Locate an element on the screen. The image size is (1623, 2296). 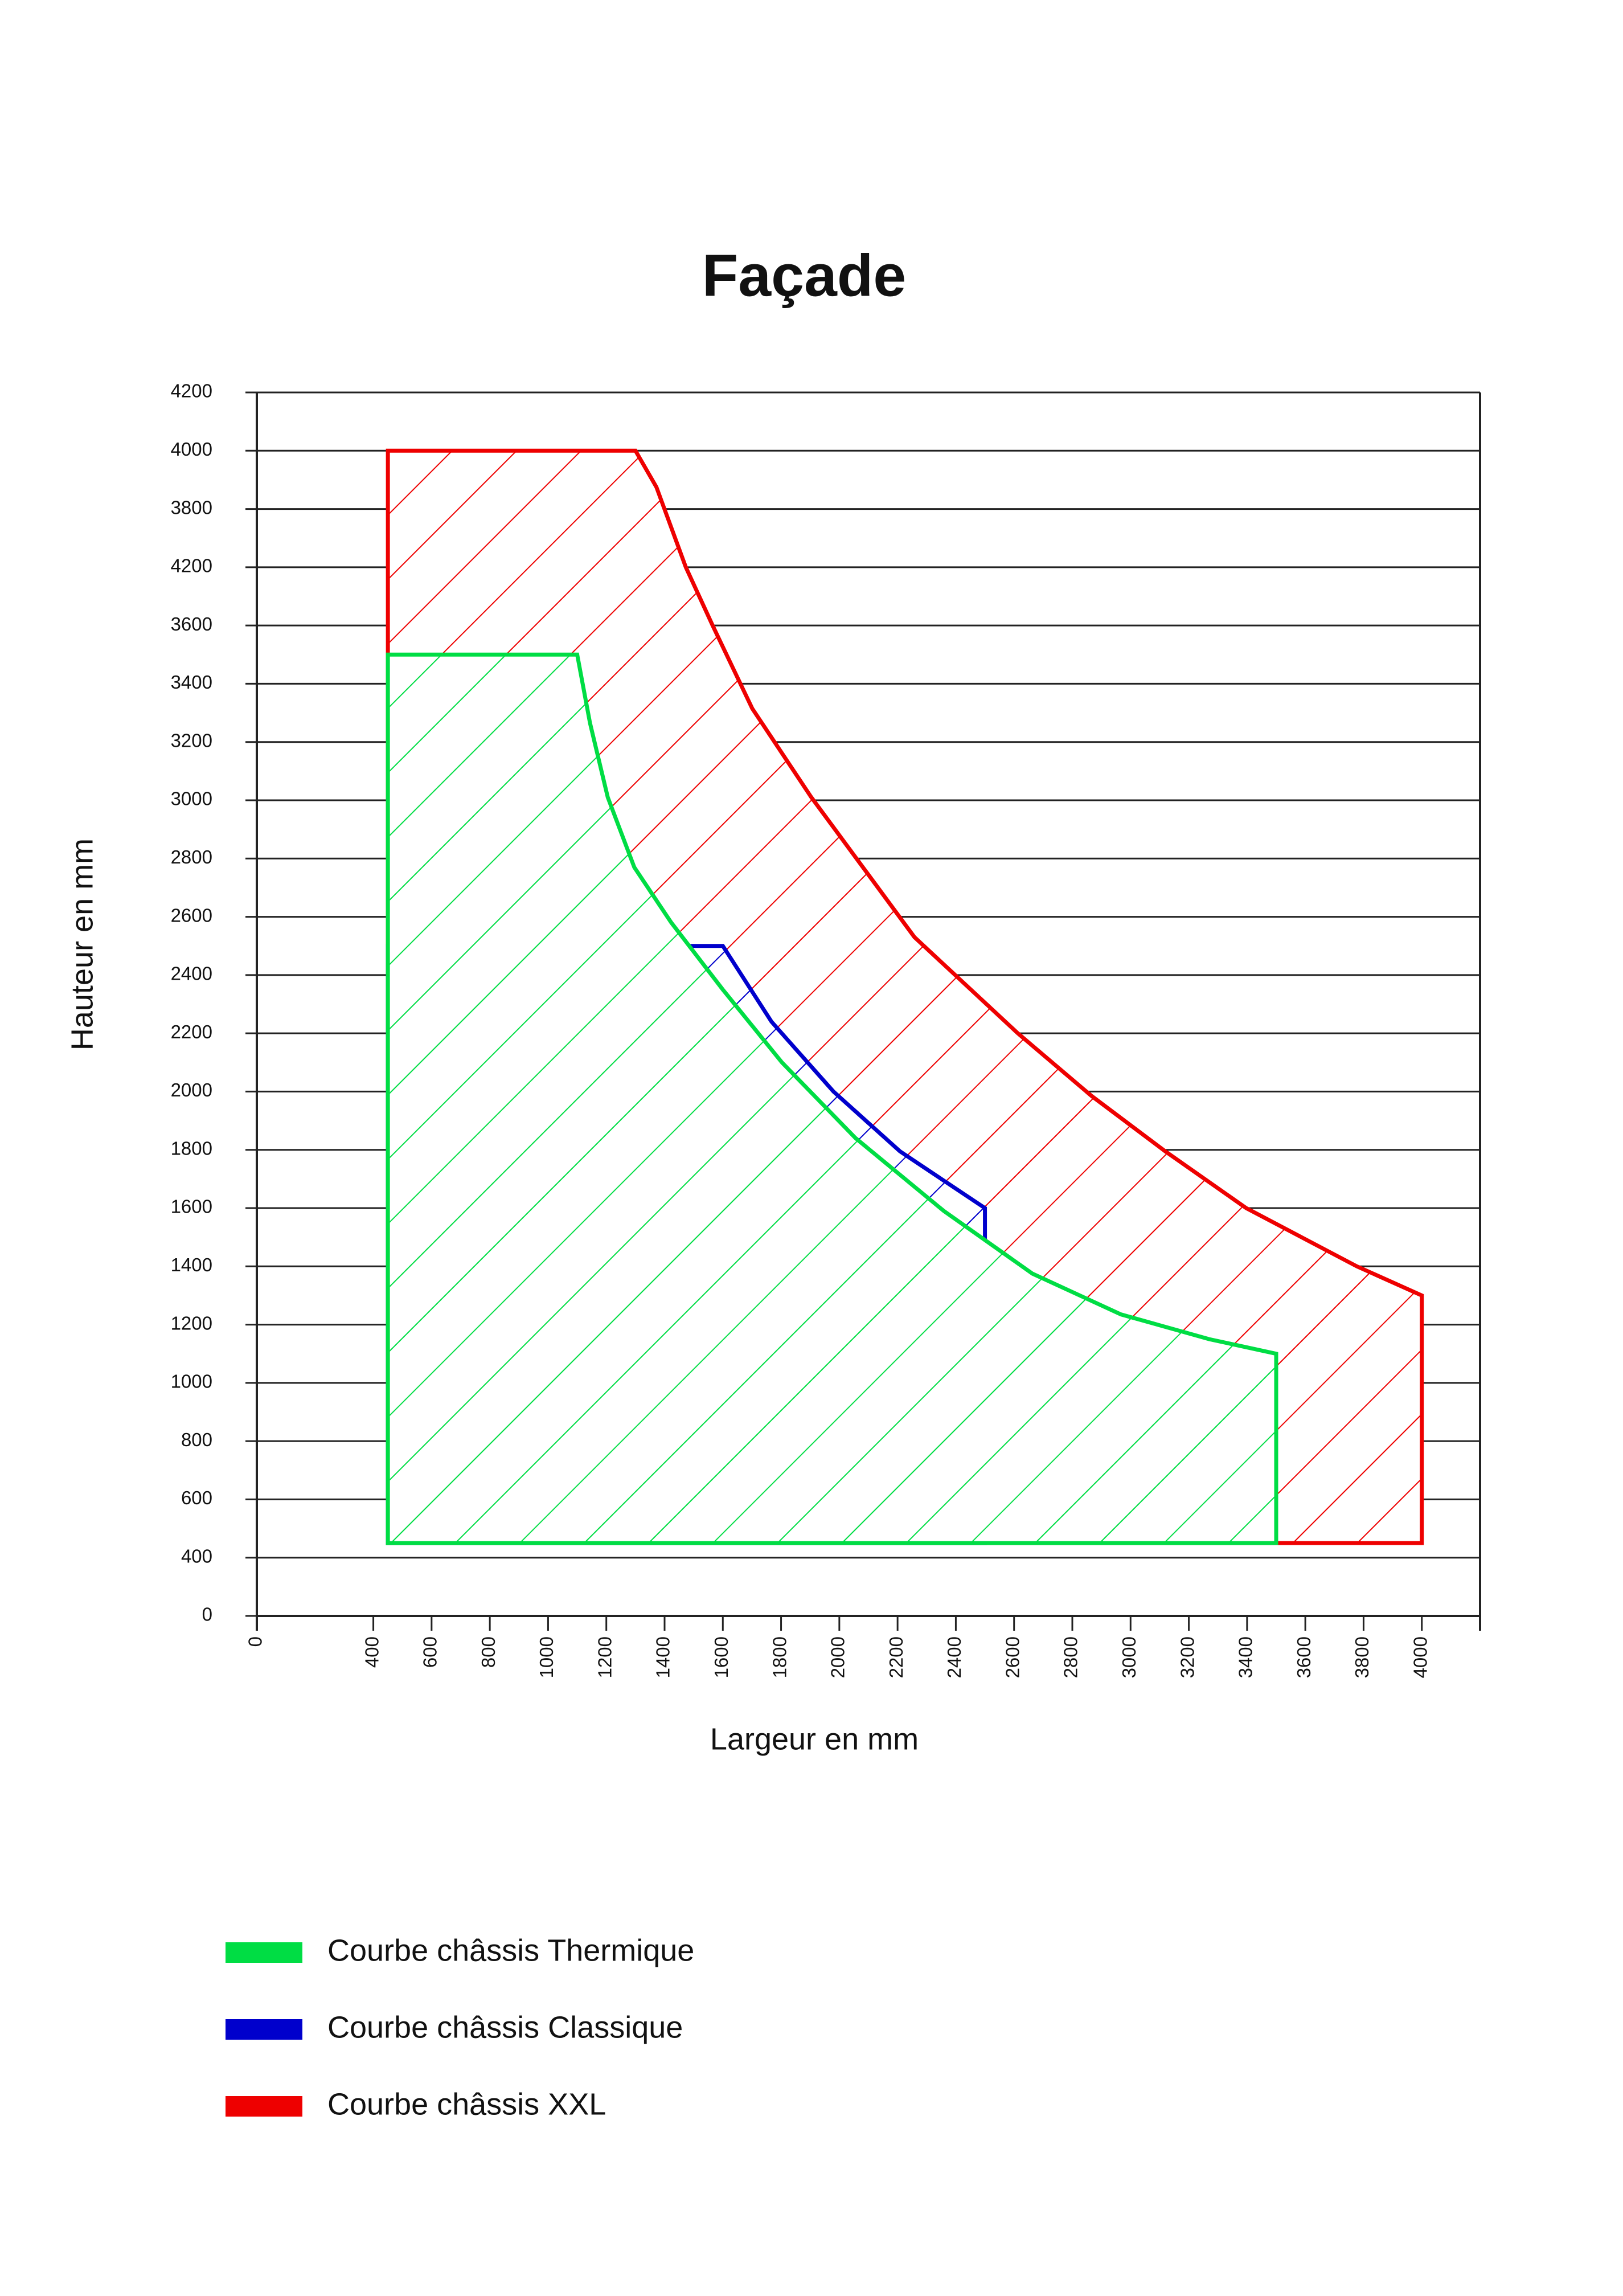
x-tick-label: 2000 is located at coordinates (838, 1657).